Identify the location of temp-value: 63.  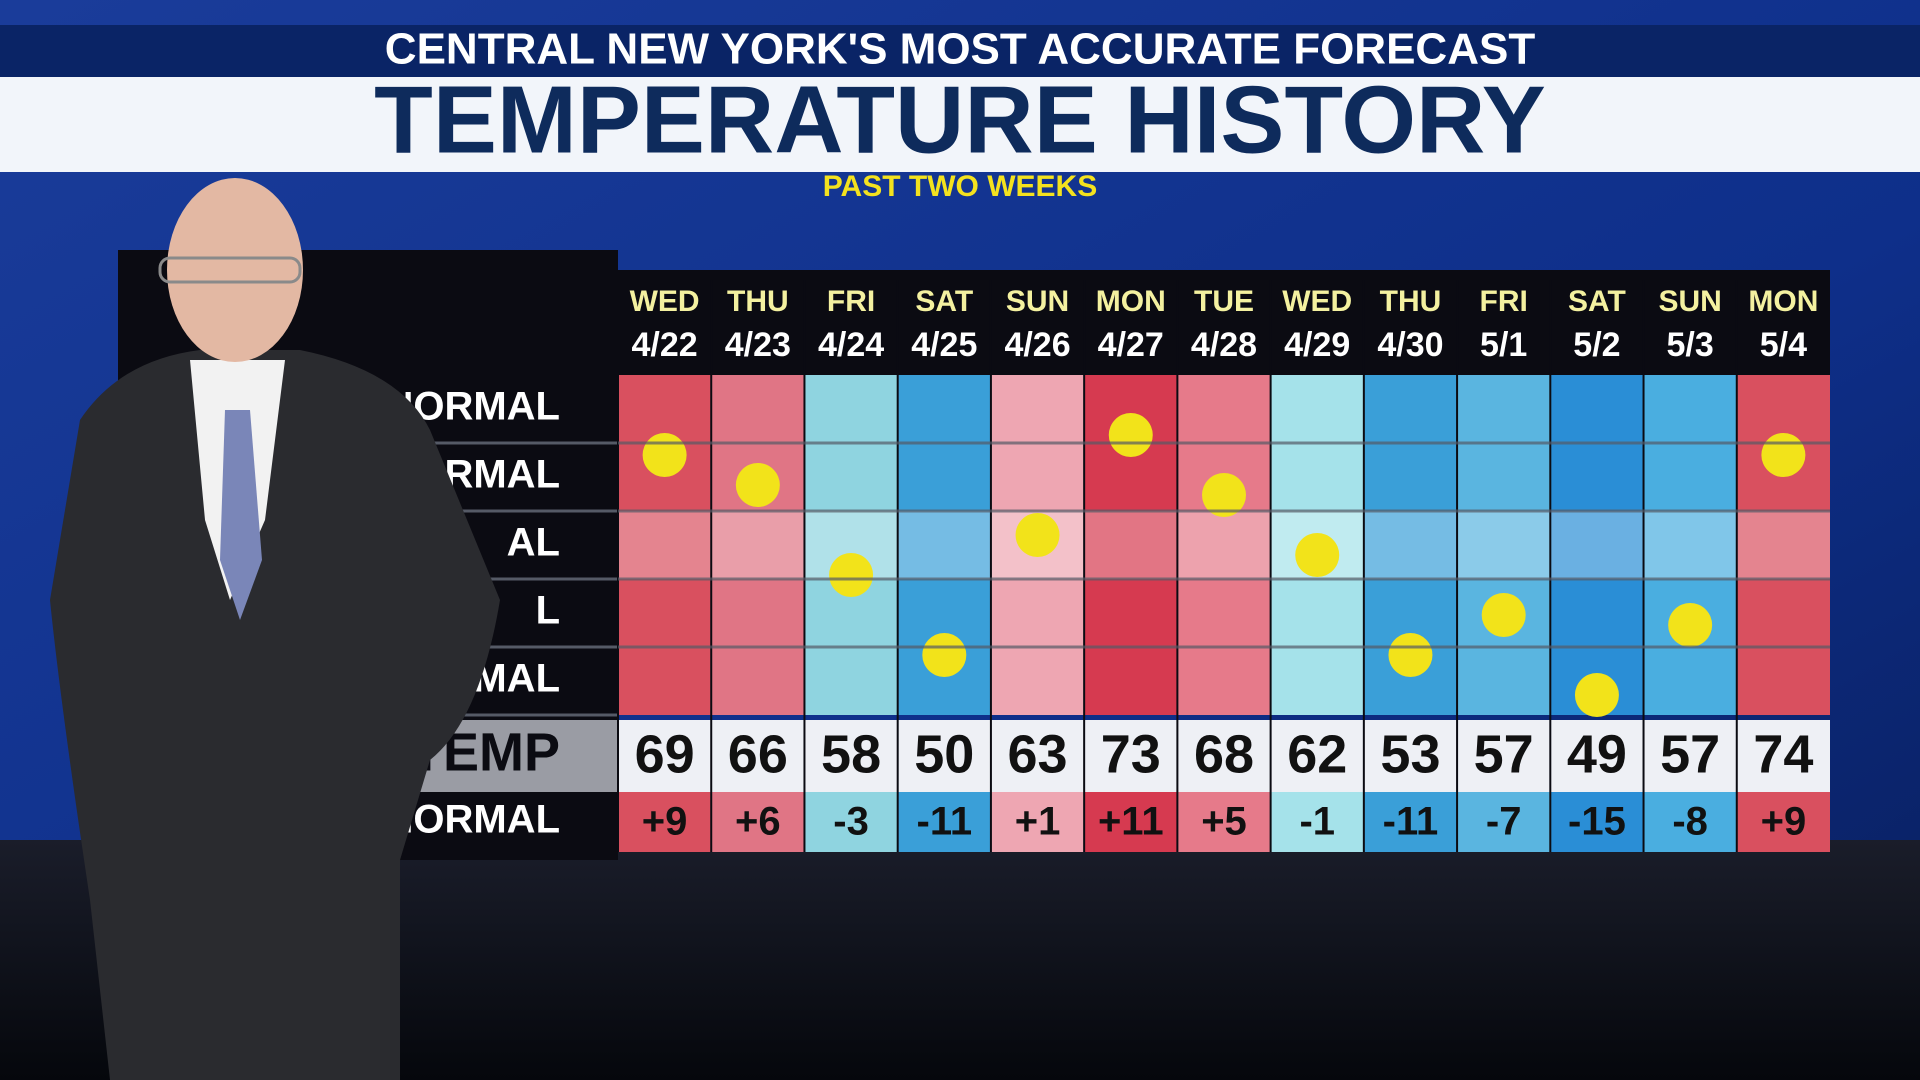
(1037, 754).